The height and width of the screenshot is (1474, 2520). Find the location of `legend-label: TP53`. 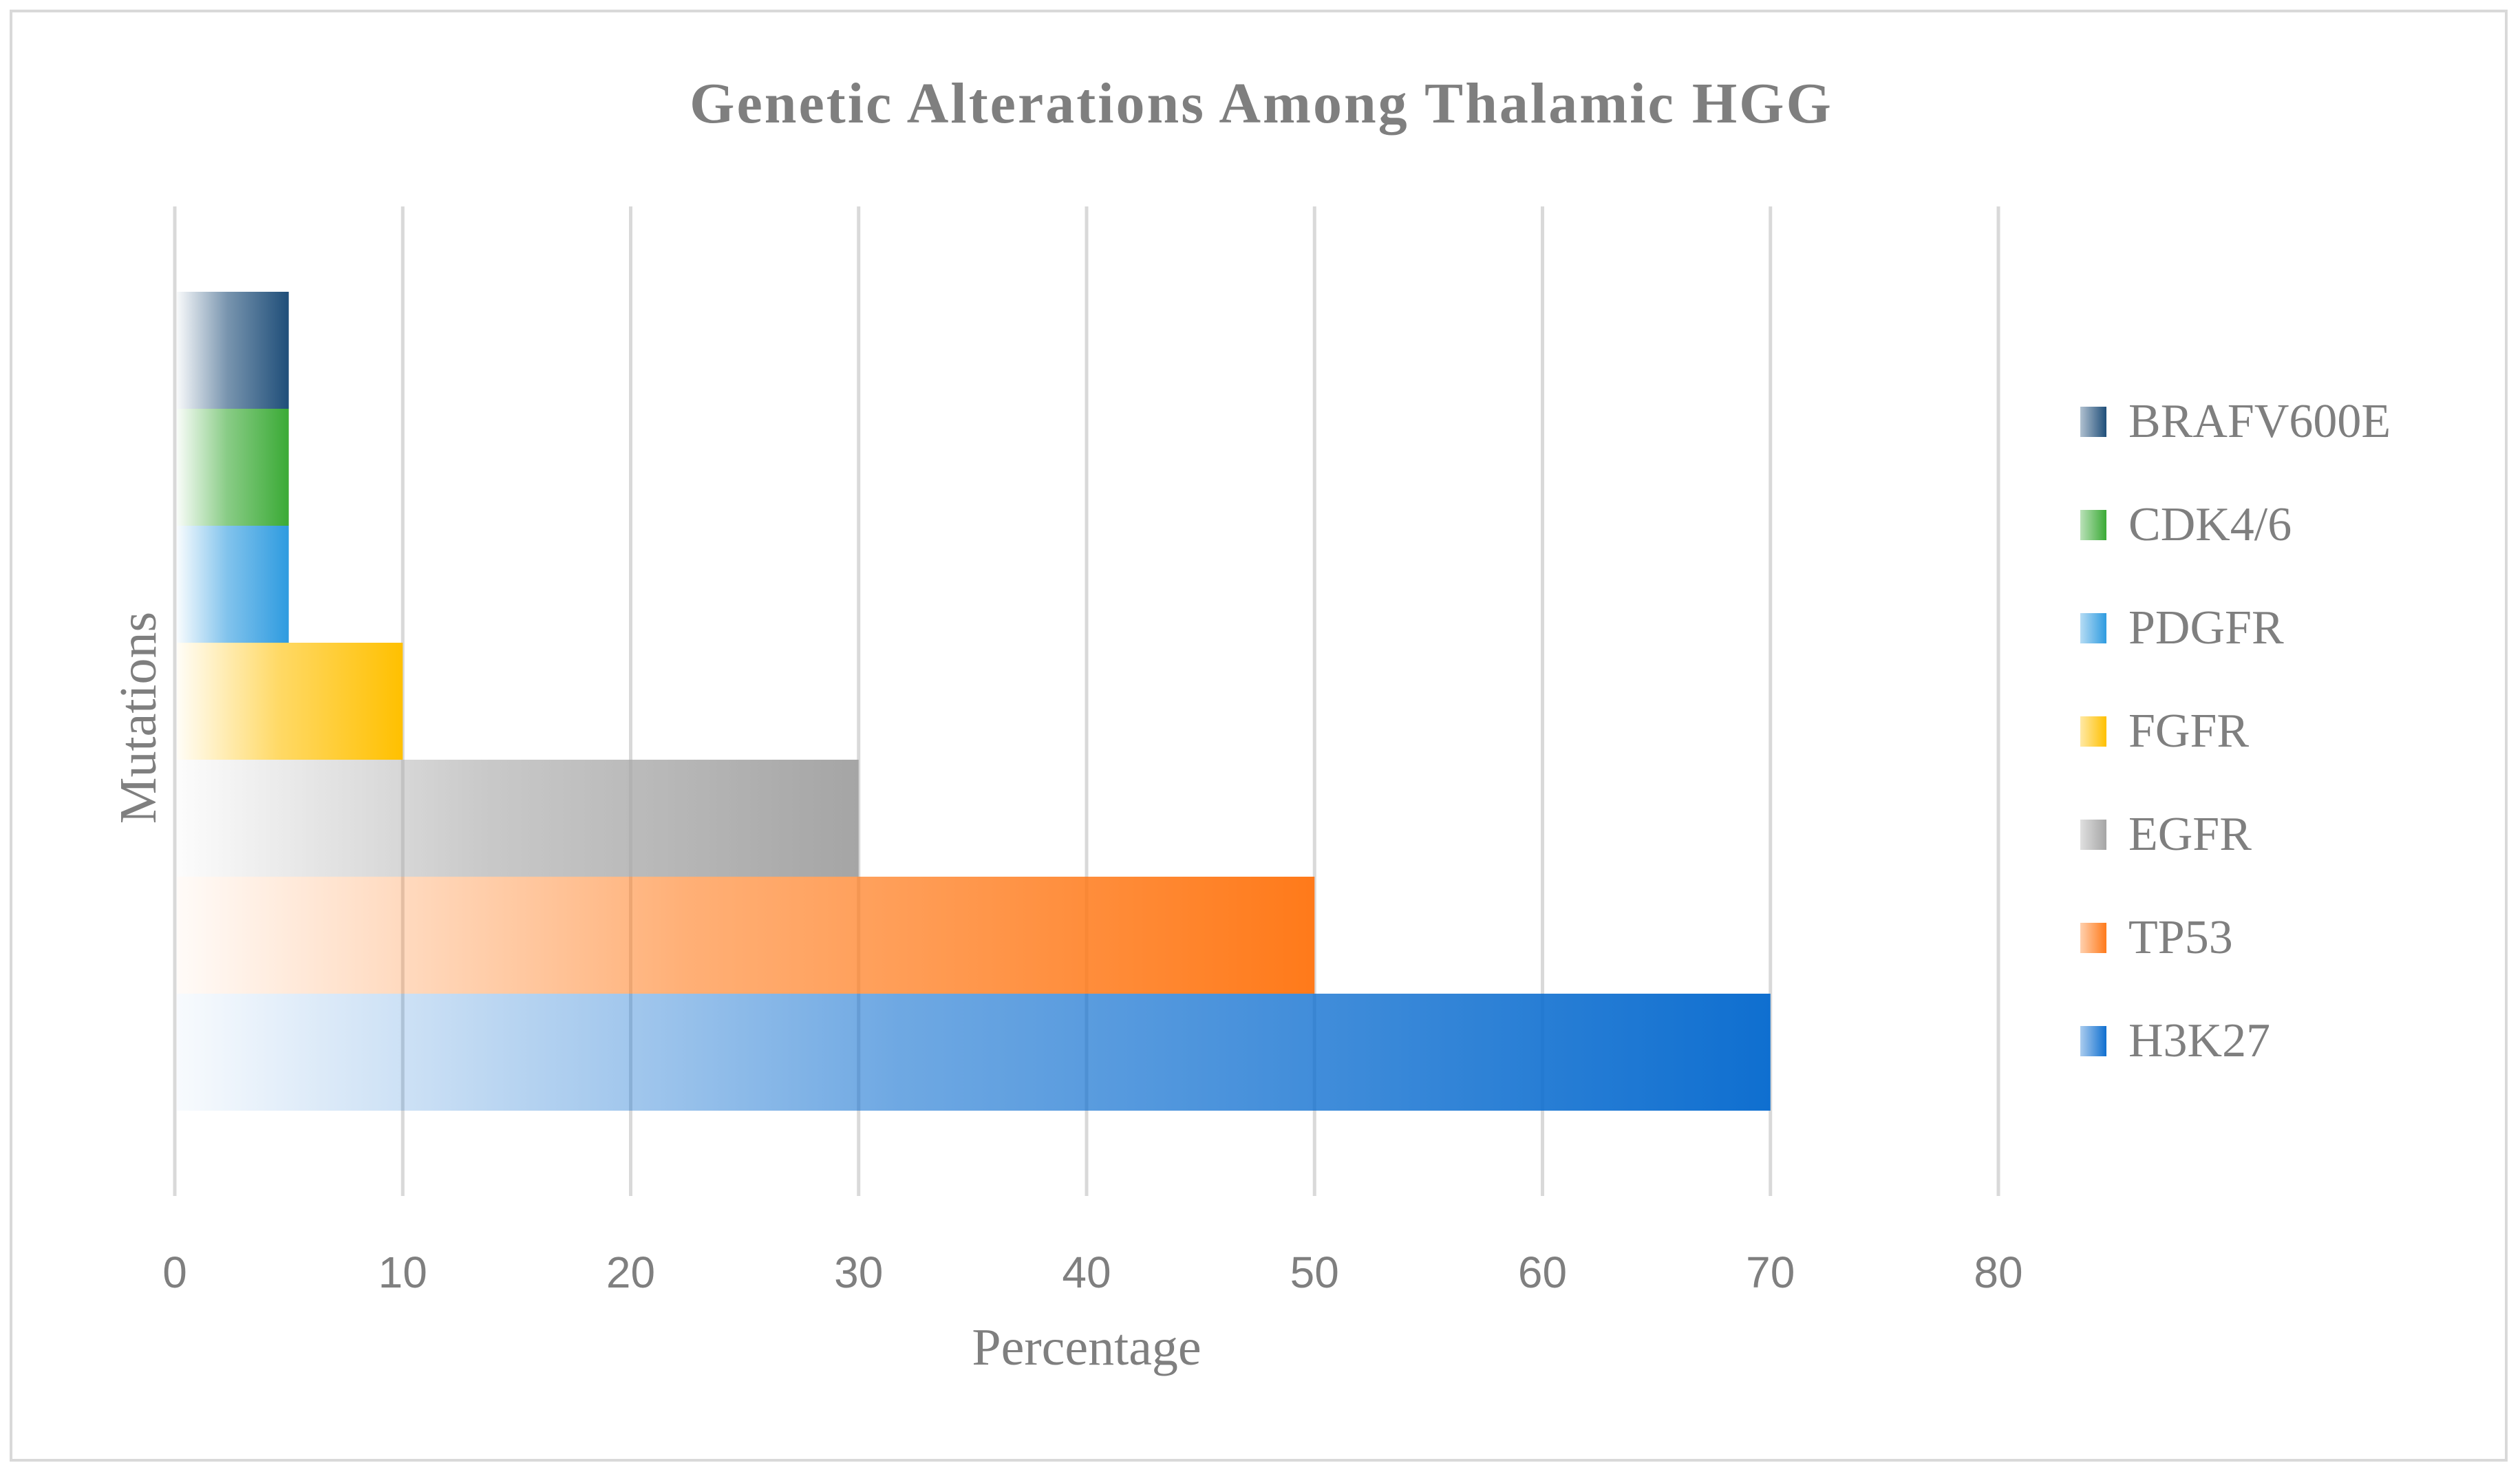

legend-label: TP53 is located at coordinates (2180, 937).